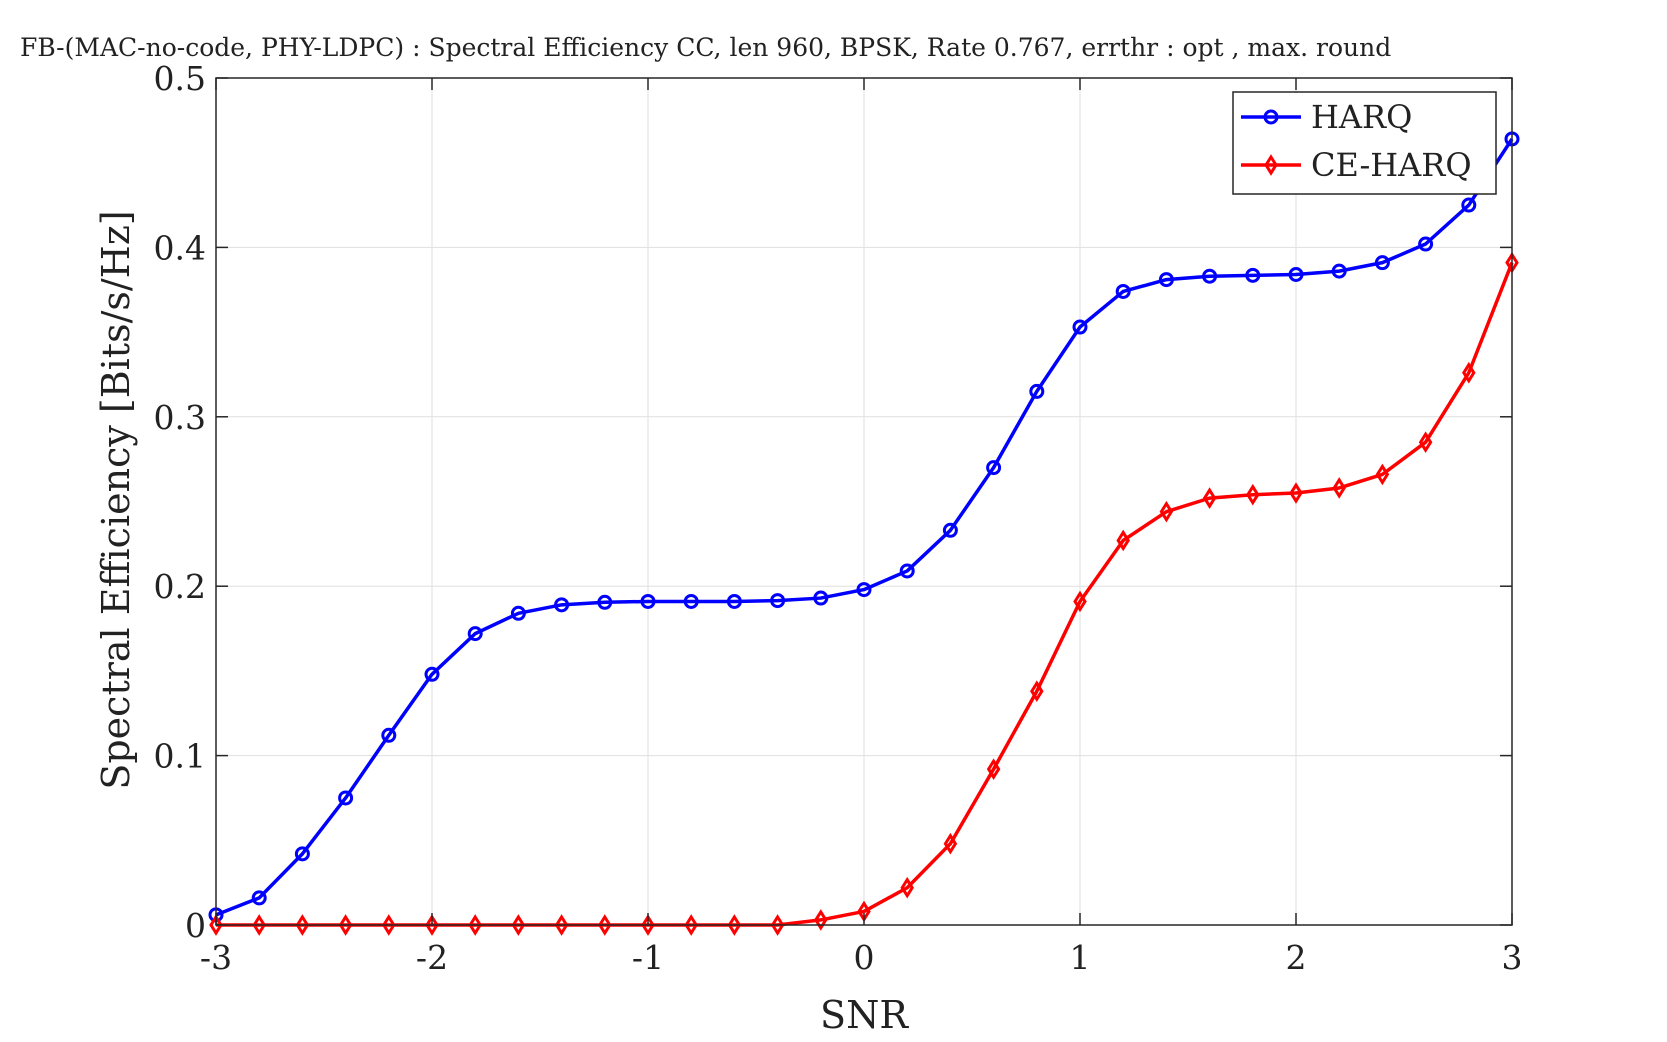  I want to click on x-tick-label: -2, so click(432, 957).